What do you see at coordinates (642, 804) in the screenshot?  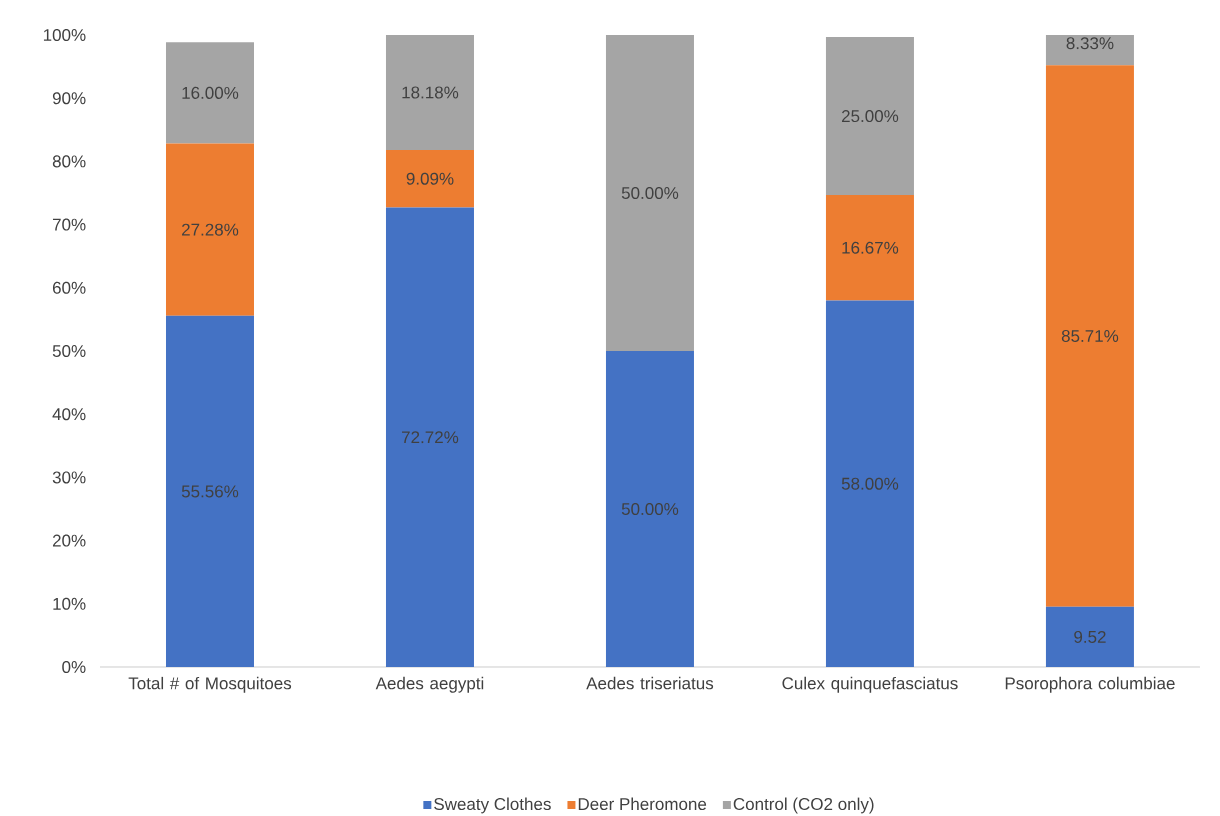 I see `legend-label: Deer Pheromone` at bounding box center [642, 804].